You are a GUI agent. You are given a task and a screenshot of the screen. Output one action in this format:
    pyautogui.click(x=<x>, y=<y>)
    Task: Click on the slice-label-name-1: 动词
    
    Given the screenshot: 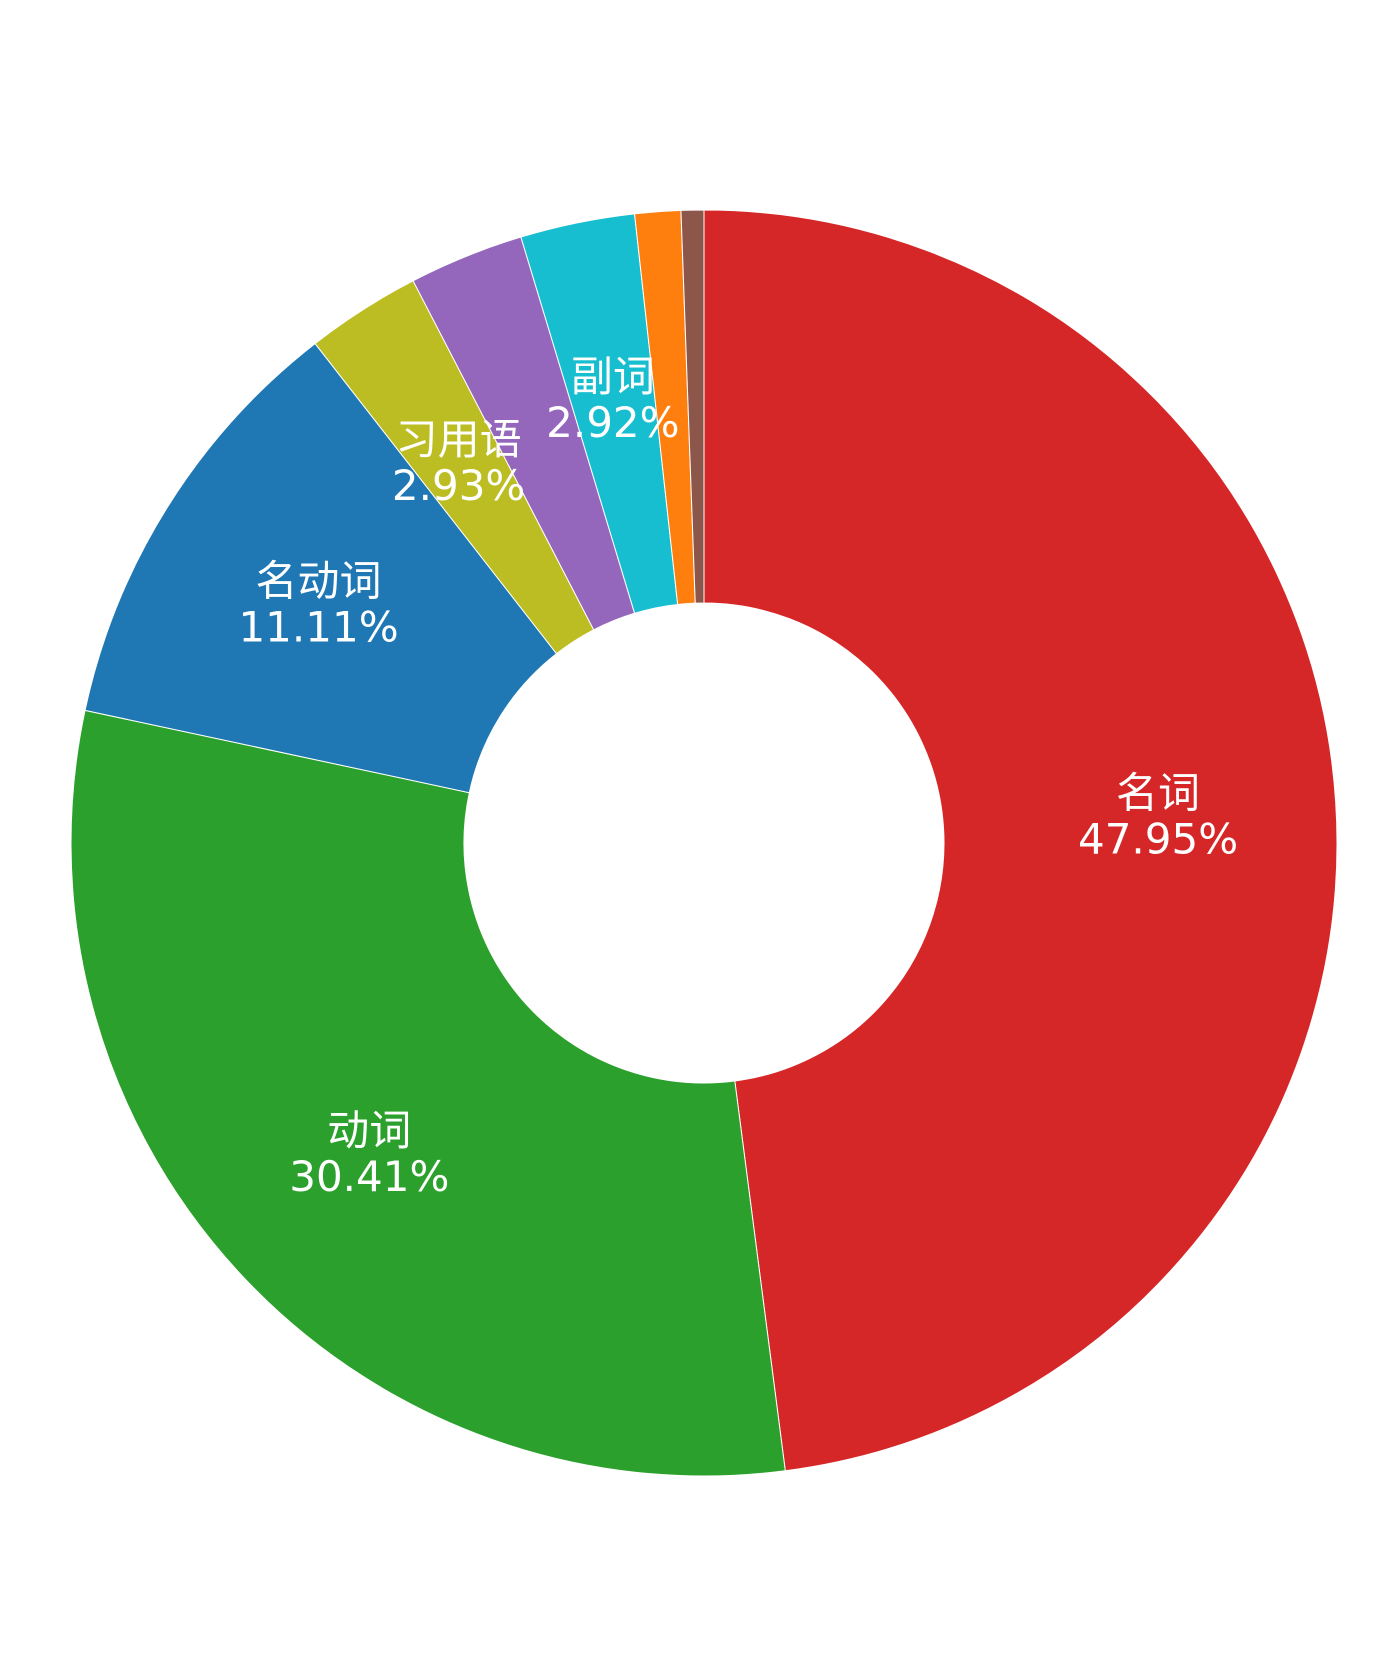 What is the action you would take?
    pyautogui.click(x=369, y=1130)
    